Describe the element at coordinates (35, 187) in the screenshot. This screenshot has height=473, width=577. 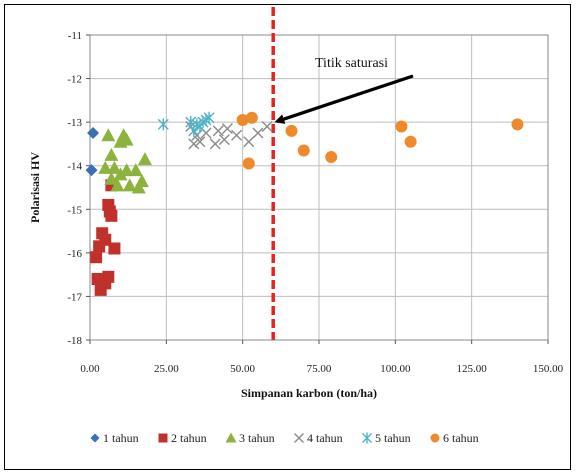
I see `y-axis-title: Polarisasi HV` at that location.